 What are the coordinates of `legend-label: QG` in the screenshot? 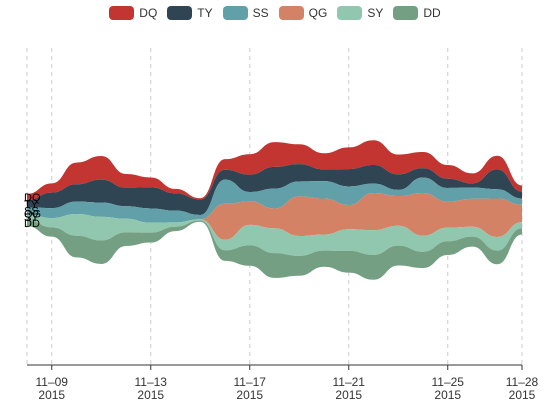 It's located at (318, 13).